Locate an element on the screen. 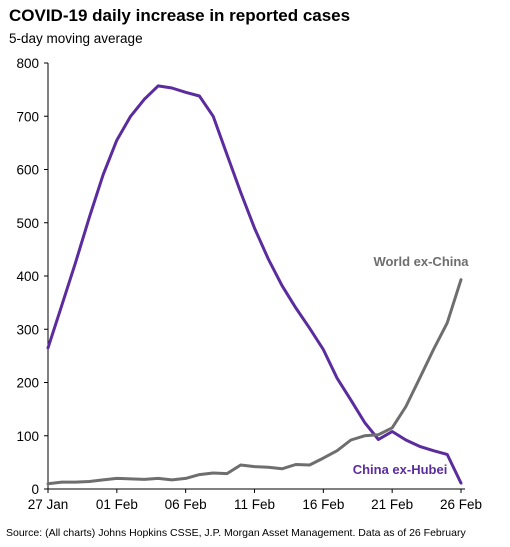  y-tick-label: 600 is located at coordinates (27, 170).